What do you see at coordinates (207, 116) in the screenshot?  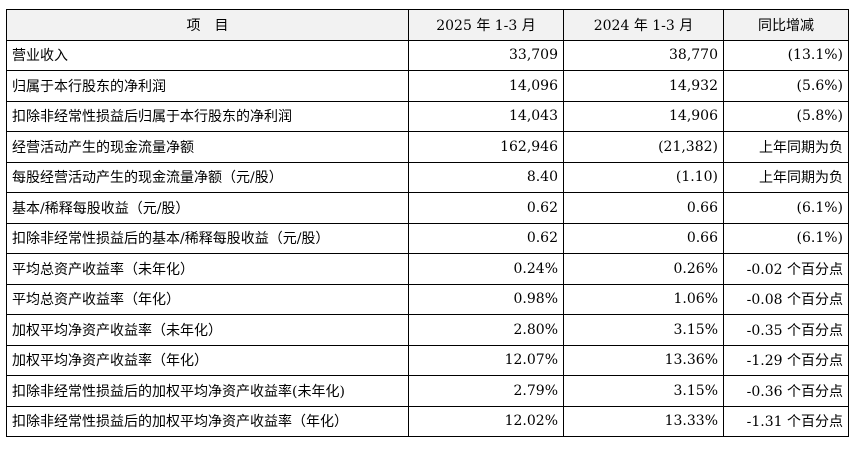 I see `row-item-label: 扣除非经常性损益后归属于本行股东的净利润` at bounding box center [207, 116].